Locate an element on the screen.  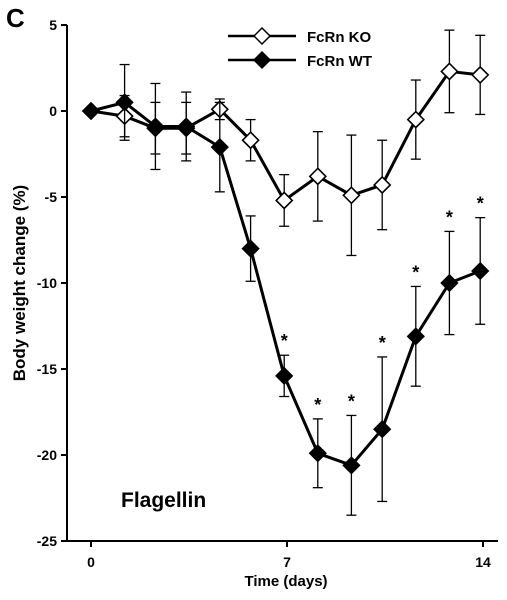
y-tick-label: -10 is located at coordinates (47, 283).